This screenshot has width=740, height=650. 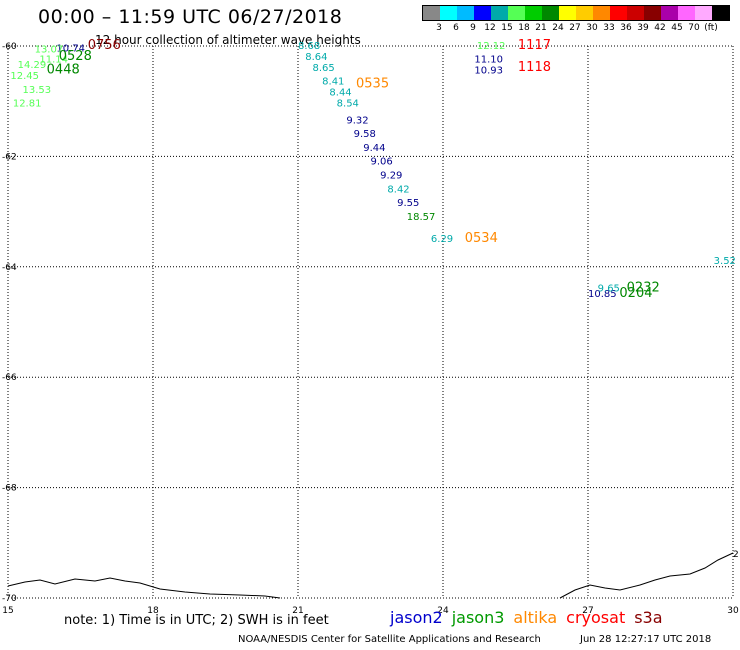 What do you see at coordinates (535, 617) in the screenshot?
I see `legend-altika: altika` at bounding box center [535, 617].